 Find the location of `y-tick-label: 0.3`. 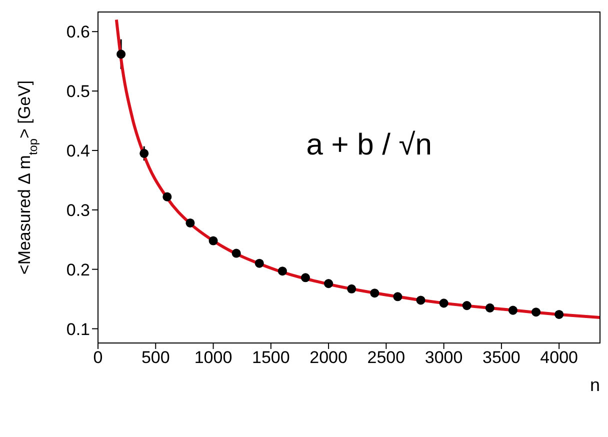

y-tick-label: 0.3 is located at coordinates (78, 210).